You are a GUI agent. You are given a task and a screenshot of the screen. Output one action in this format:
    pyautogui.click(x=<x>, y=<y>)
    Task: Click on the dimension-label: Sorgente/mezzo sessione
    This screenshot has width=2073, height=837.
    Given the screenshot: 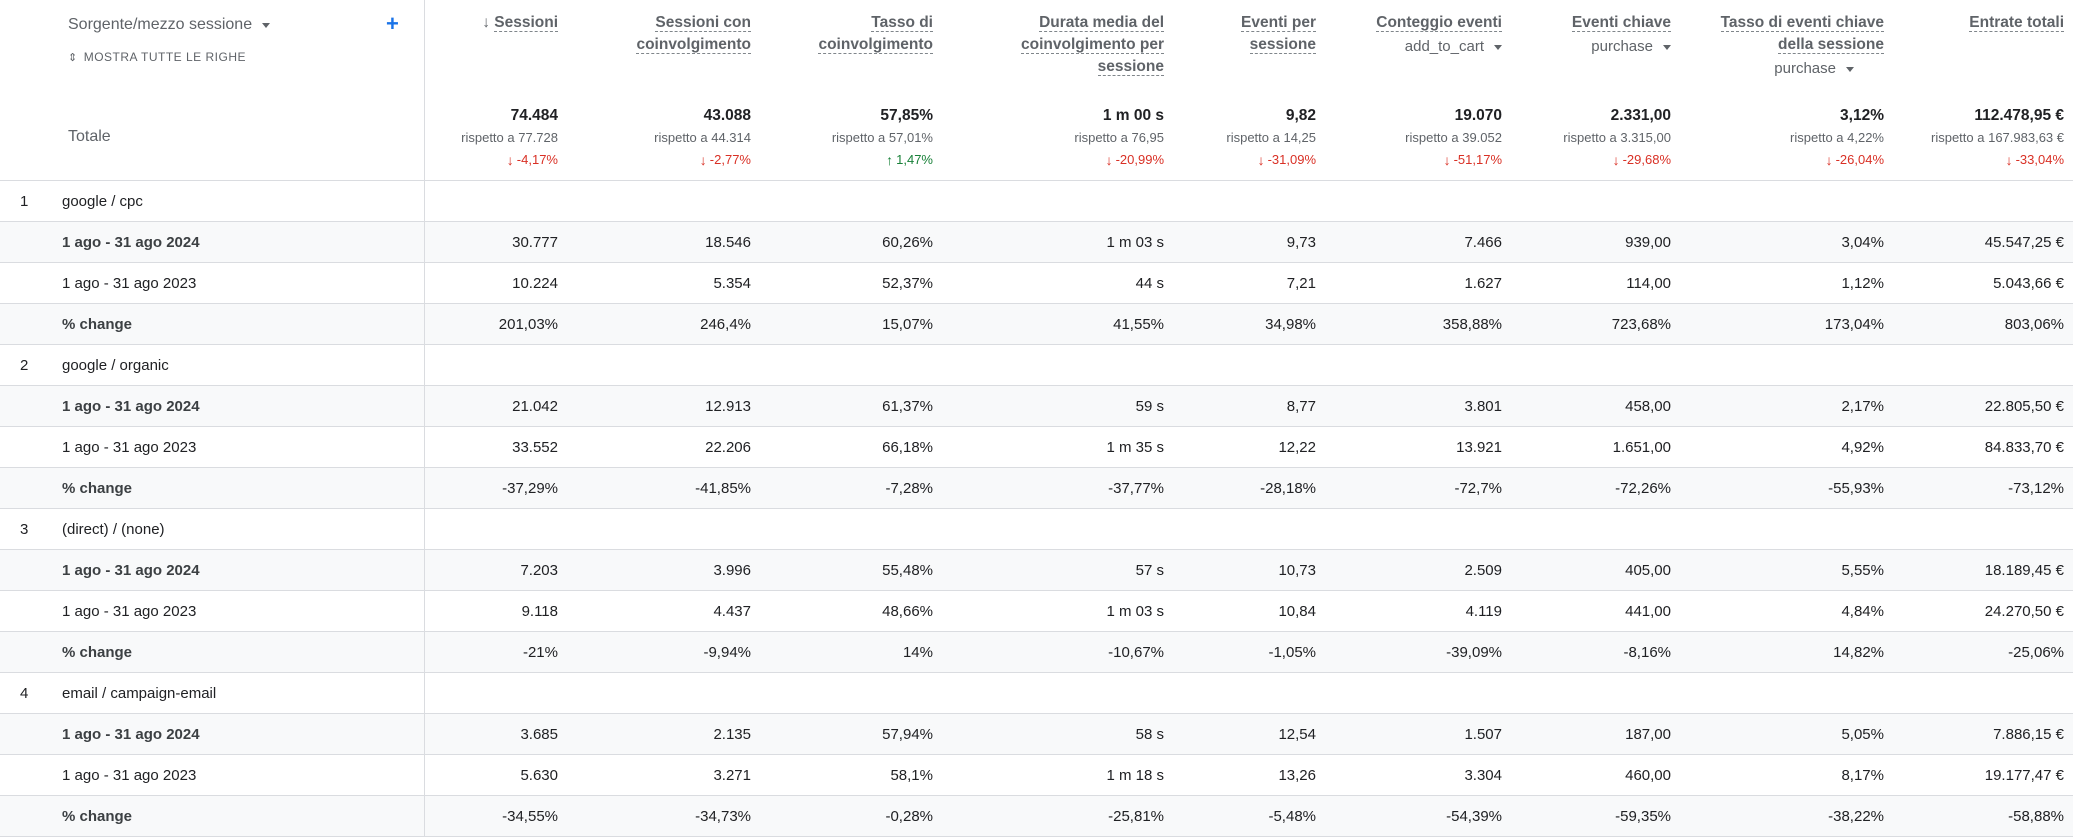 What is the action you would take?
    pyautogui.click(x=160, y=24)
    